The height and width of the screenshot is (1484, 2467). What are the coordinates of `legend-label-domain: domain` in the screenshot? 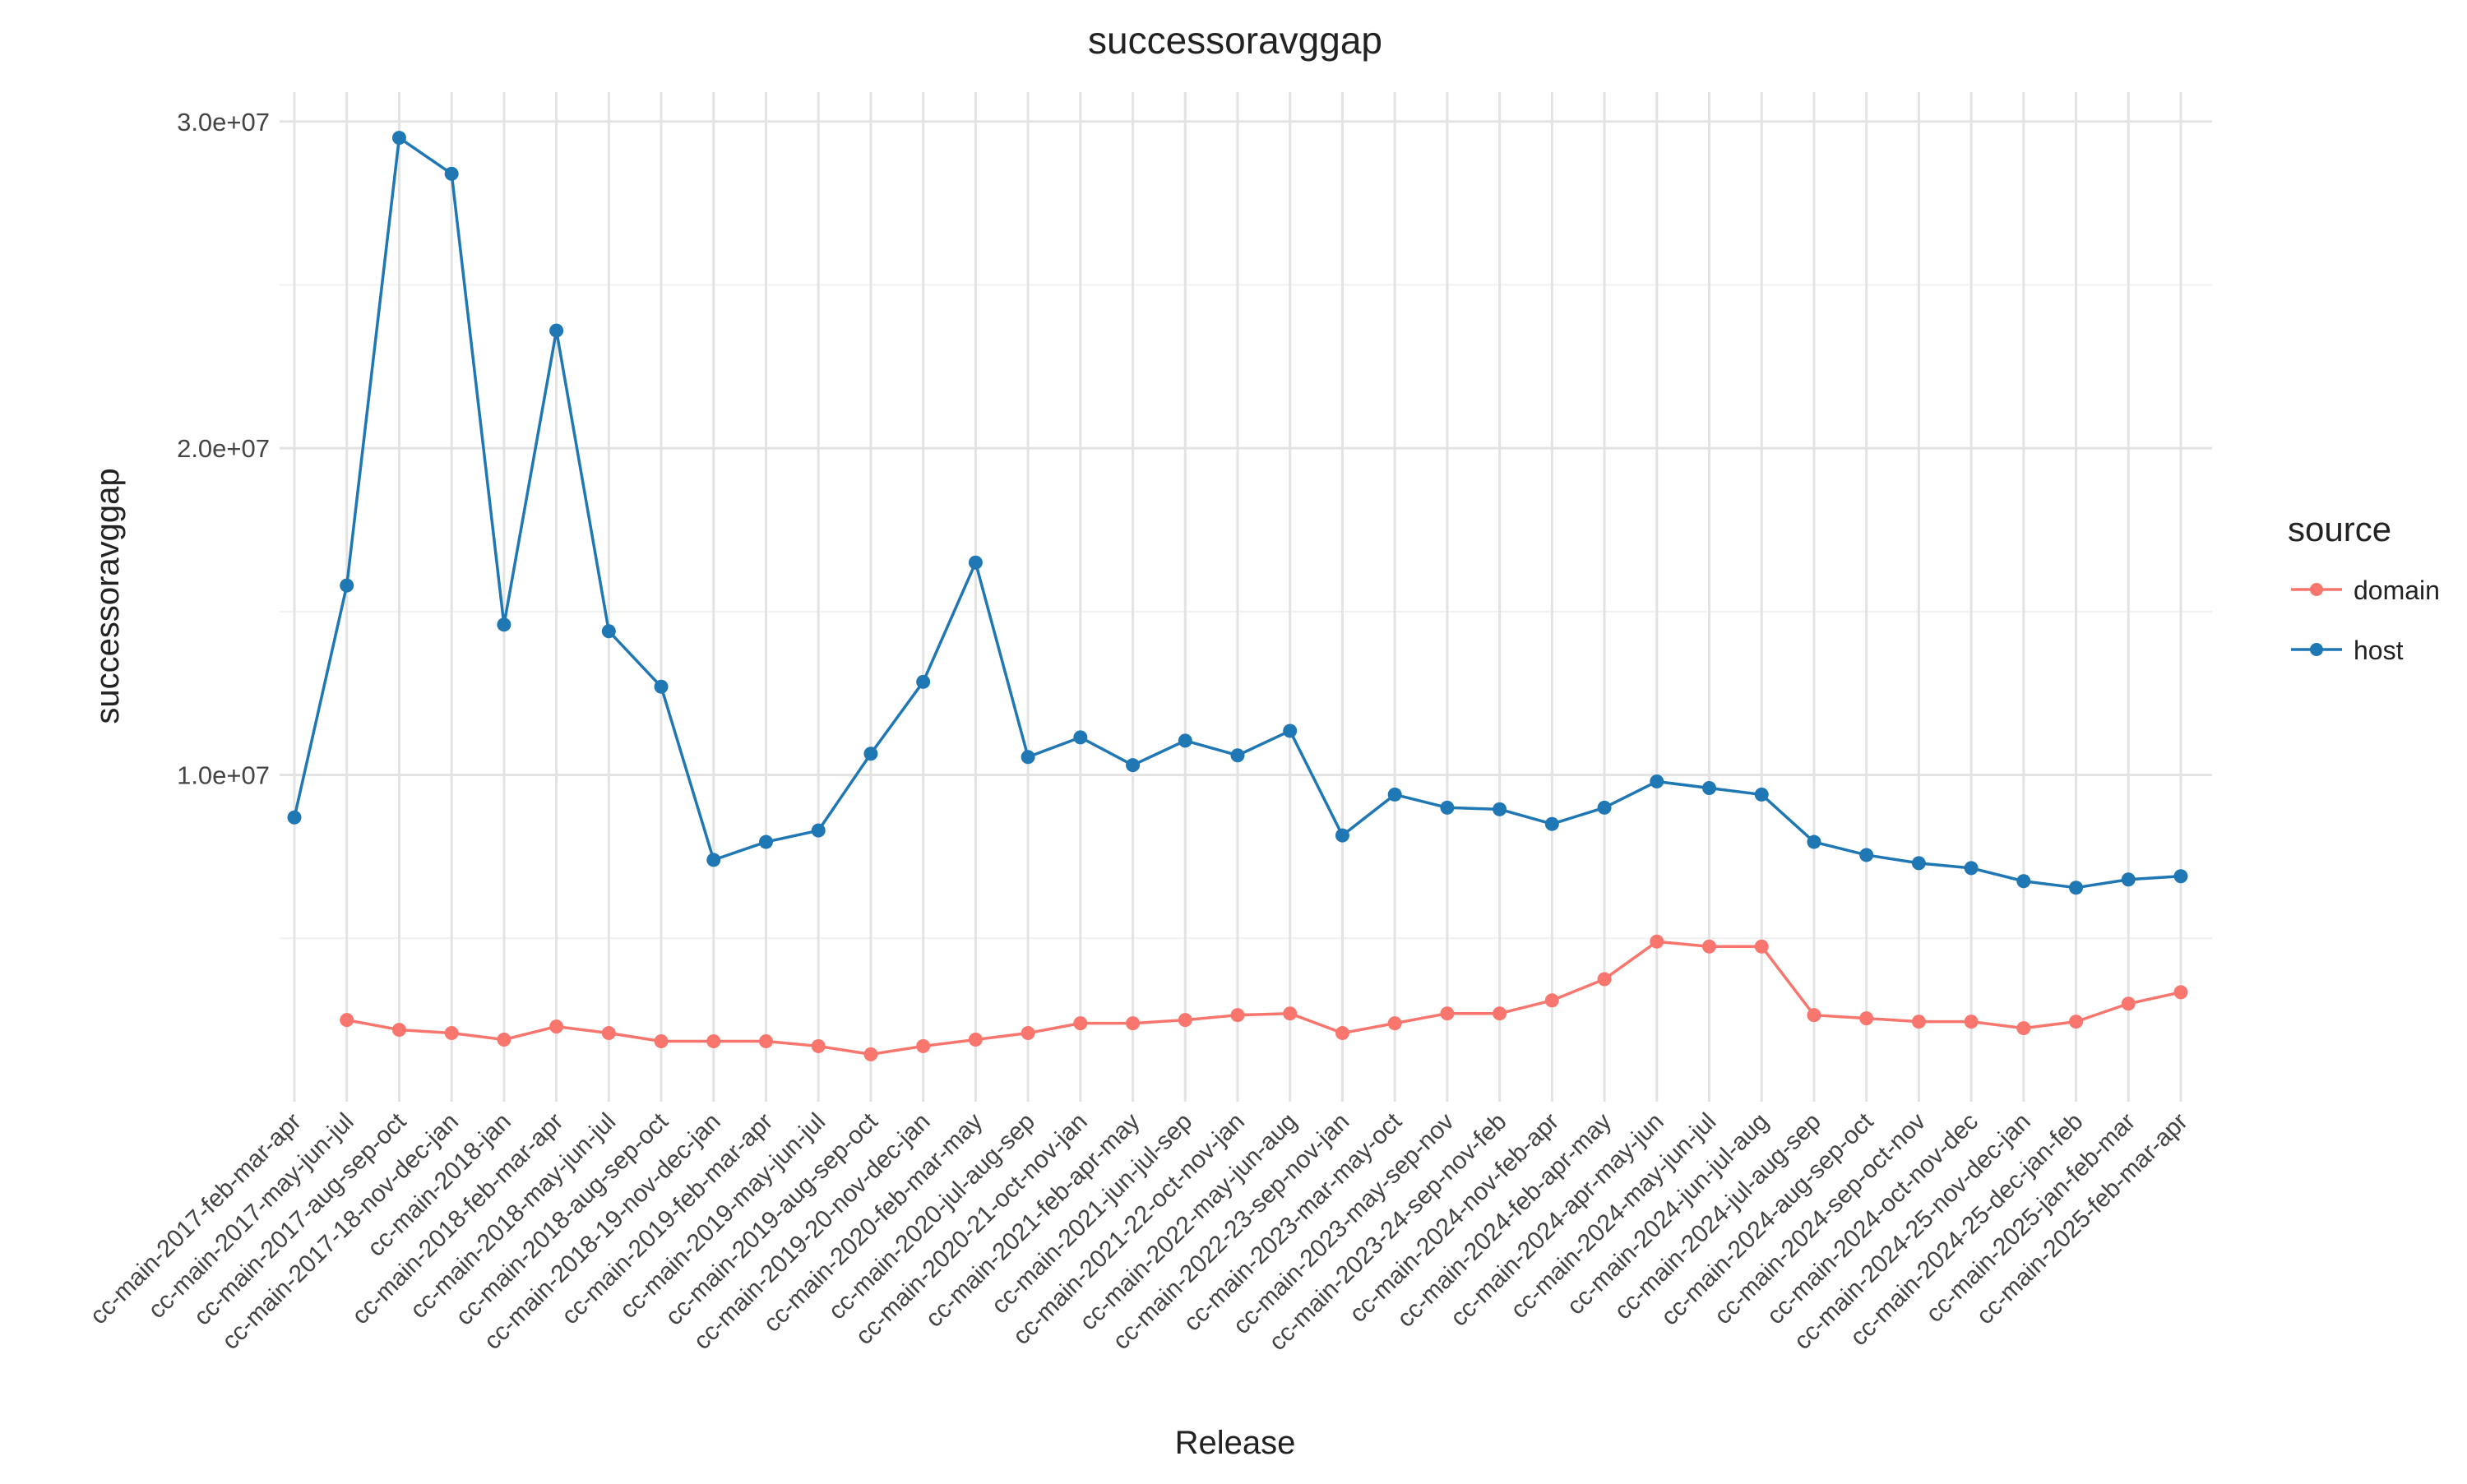 It's located at (2397, 590).